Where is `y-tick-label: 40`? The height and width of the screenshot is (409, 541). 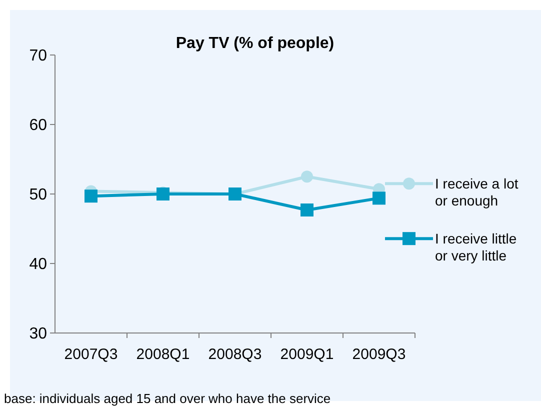
y-tick-label: 40 is located at coordinates (38, 265).